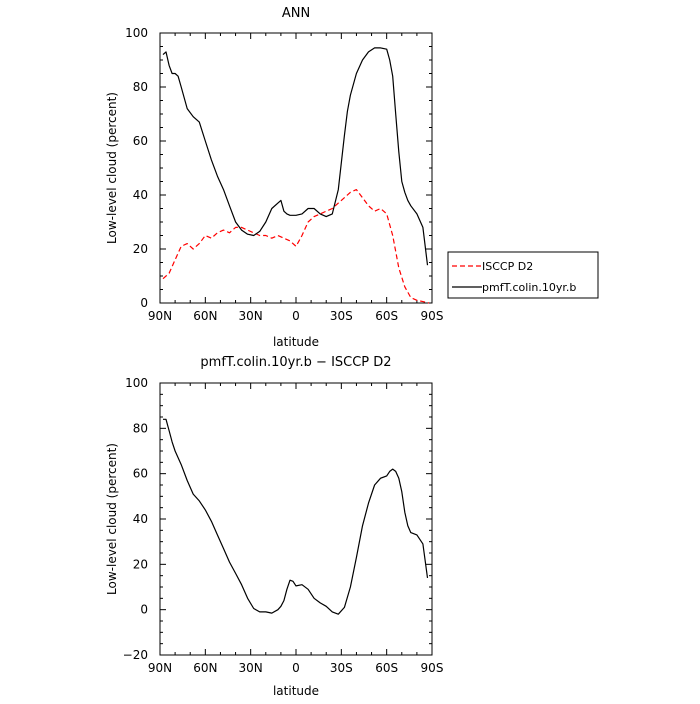 The width and height of the screenshot is (700, 704). Describe the element at coordinates (529, 287) in the screenshot. I see `legend-label-pmft: pmfT.colin.10yr.b` at that location.